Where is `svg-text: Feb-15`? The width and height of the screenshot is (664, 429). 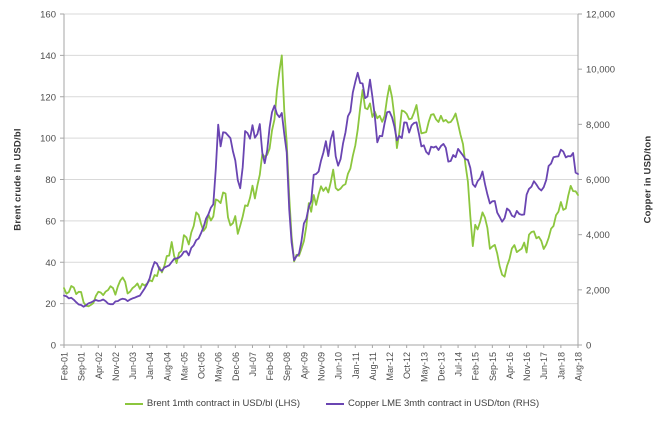 svg-text: Feb-15 is located at coordinates (476, 366).